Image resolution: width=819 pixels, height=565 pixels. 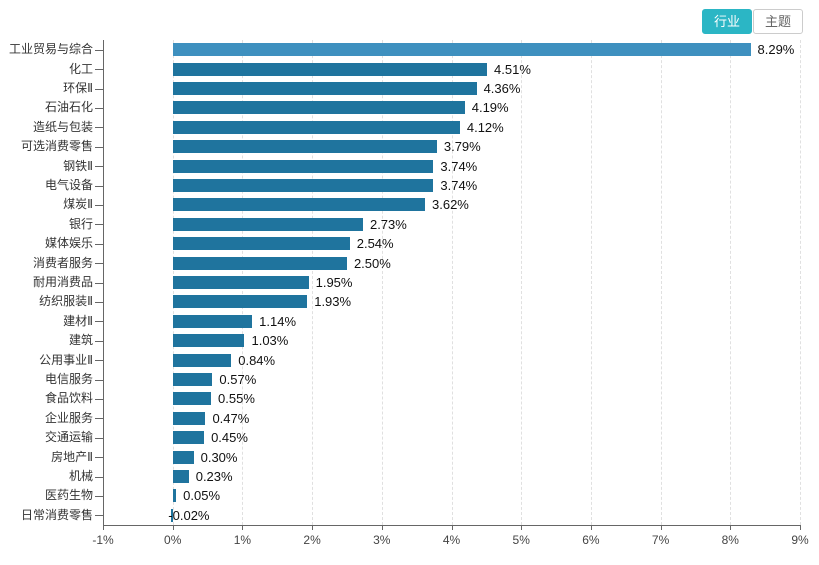 What do you see at coordinates (334, 282) in the screenshot?
I see `bar-value-label: 1.95%` at bounding box center [334, 282].